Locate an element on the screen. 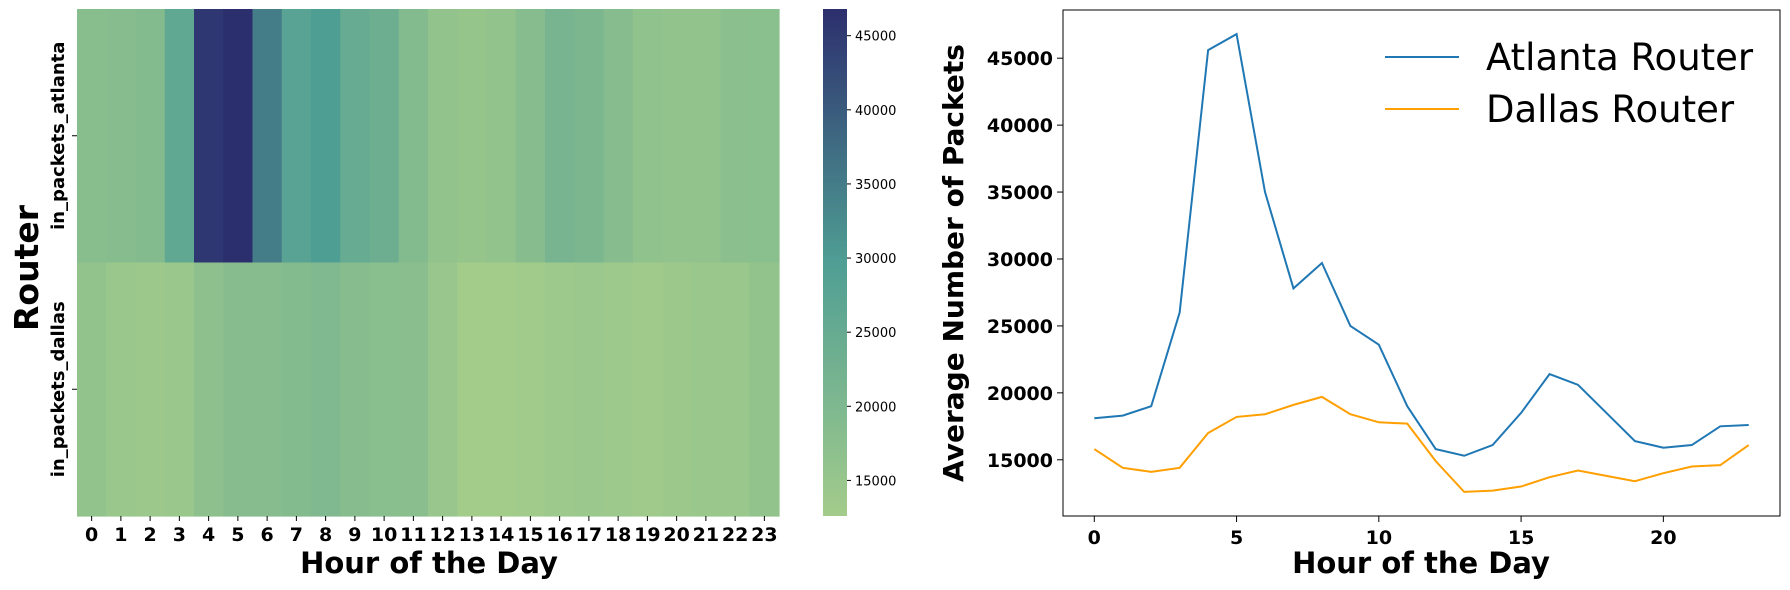 The height and width of the screenshot is (590, 1790). line-x-tick-label: 0 is located at coordinates (1094, 538).